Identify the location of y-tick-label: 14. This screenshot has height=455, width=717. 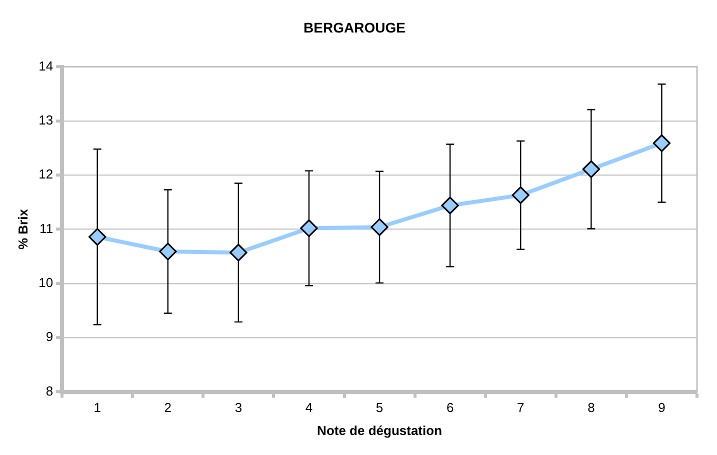
(46, 66).